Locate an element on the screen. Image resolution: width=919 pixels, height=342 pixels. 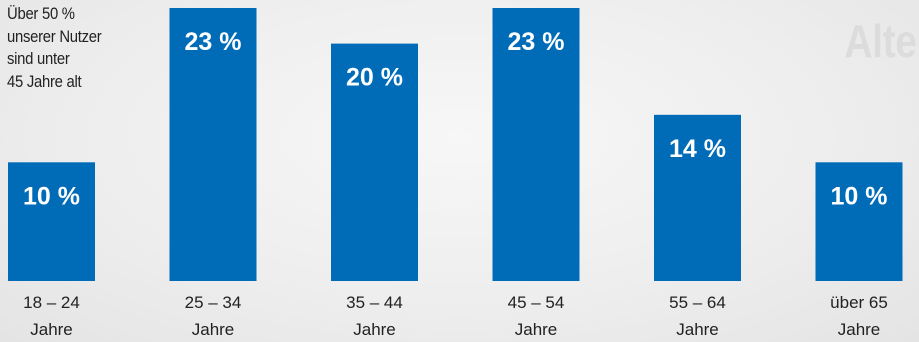
category-label: 45 – 54 is located at coordinates (536, 302).